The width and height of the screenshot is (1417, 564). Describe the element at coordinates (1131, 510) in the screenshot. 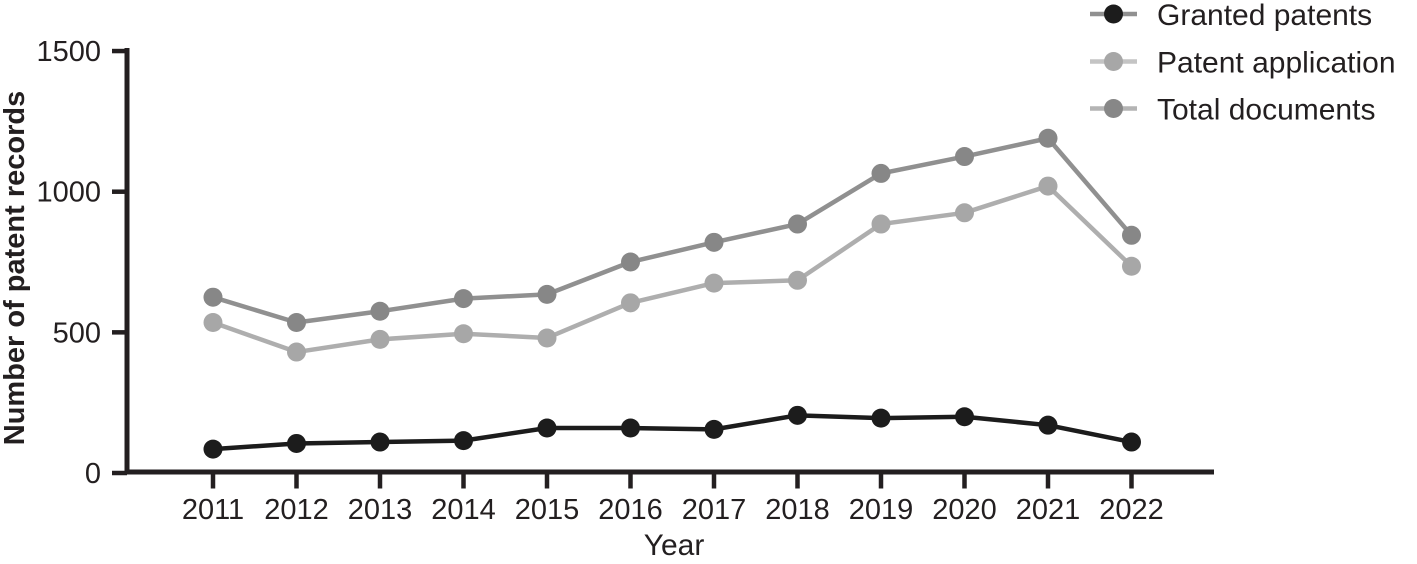

I see `x-tick-label: 2022` at that location.